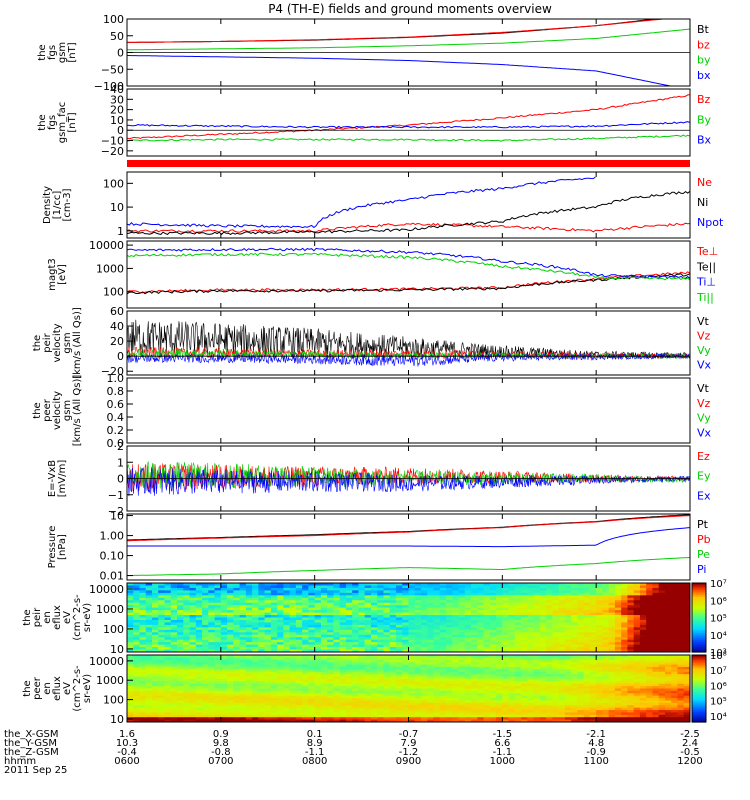 The image size is (750, 800). I want to click on y-tick-label: 1.00, so click(112, 536).